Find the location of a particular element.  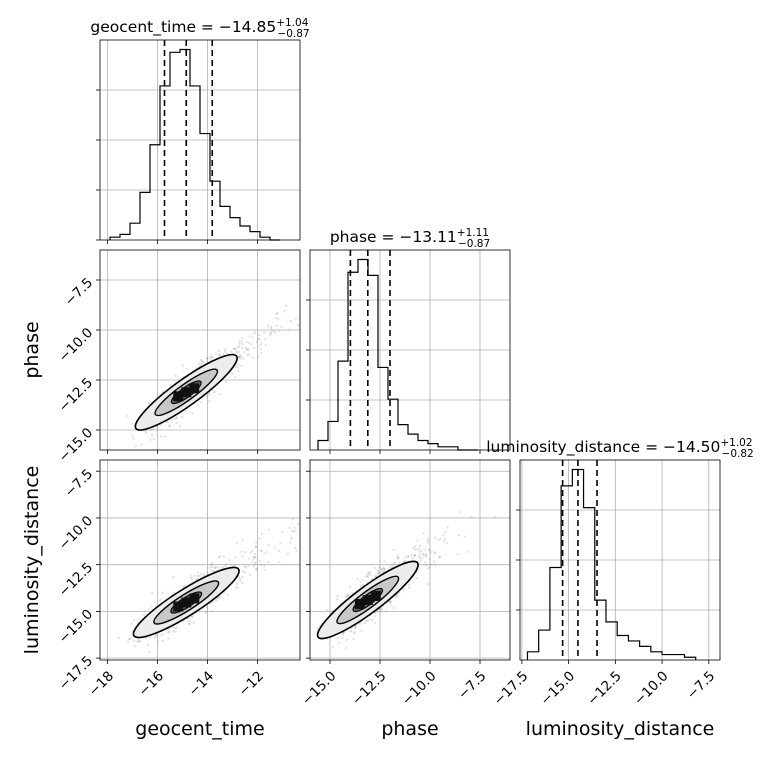

density-peak is located at coordinates (194, 598).